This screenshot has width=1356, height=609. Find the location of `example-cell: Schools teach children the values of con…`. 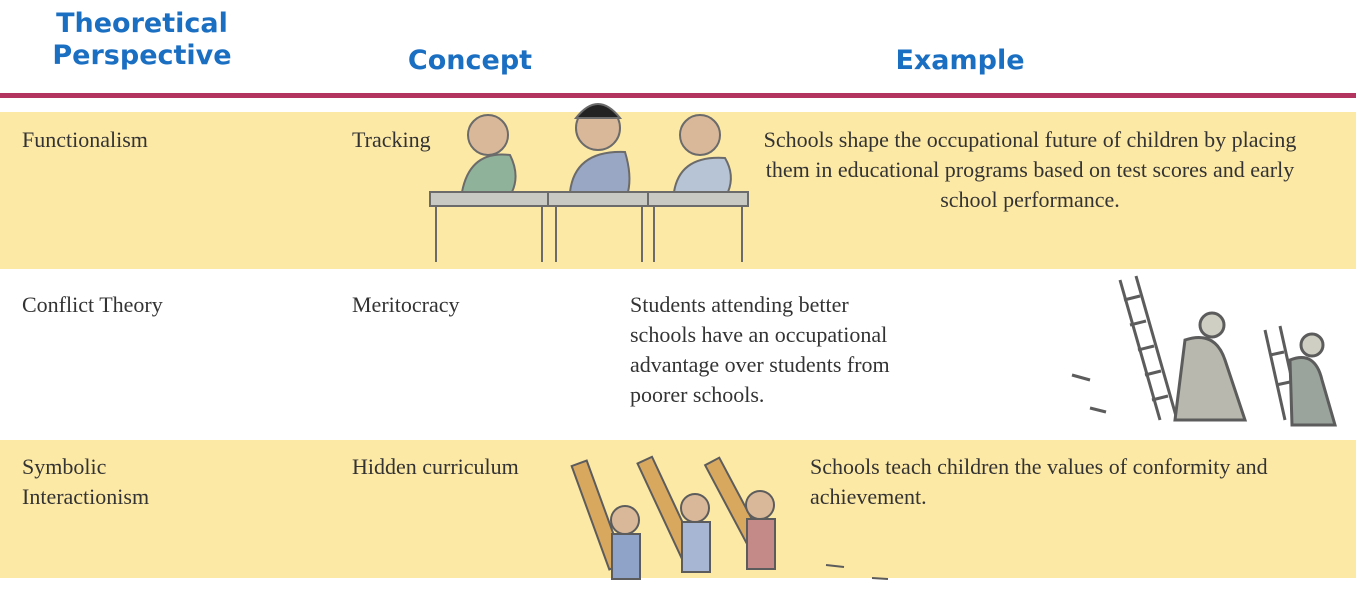

example-cell: Schools teach children the values of con… is located at coordinates (1039, 481).